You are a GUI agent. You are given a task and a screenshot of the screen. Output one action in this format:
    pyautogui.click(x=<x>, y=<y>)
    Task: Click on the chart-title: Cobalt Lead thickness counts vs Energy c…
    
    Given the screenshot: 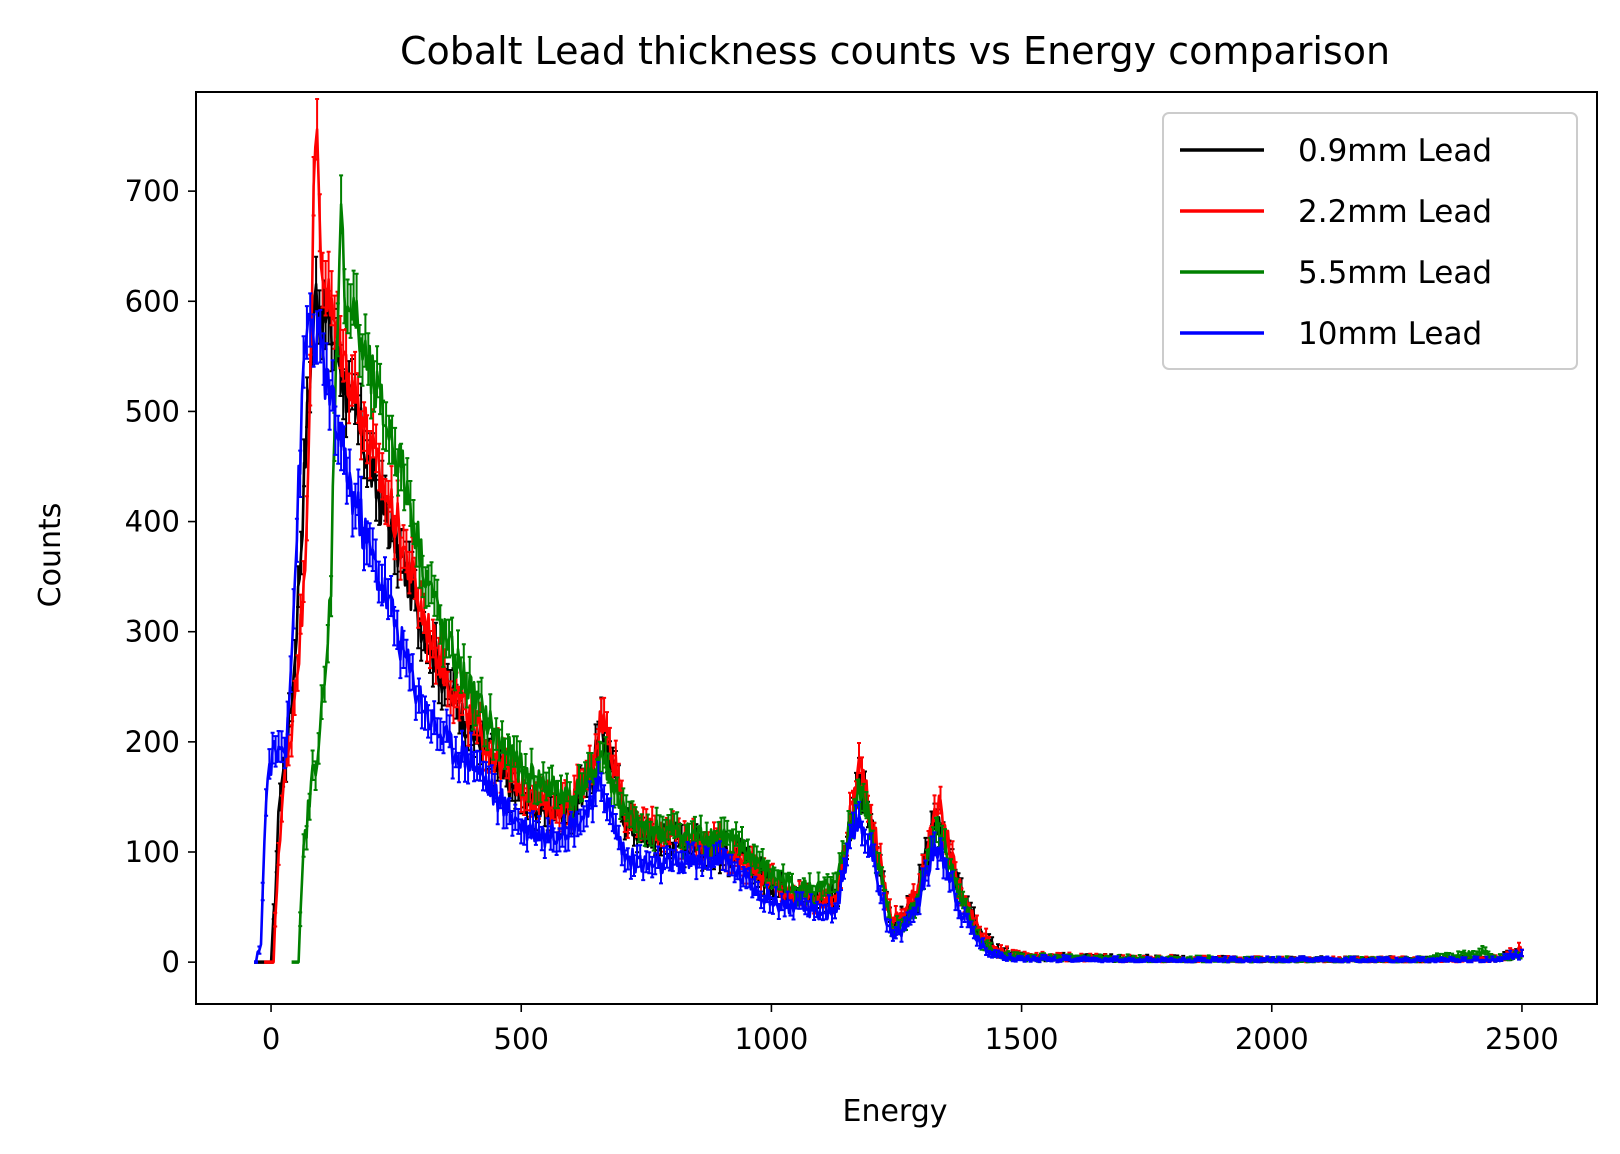 What is the action you would take?
    pyautogui.click(x=895, y=51)
    